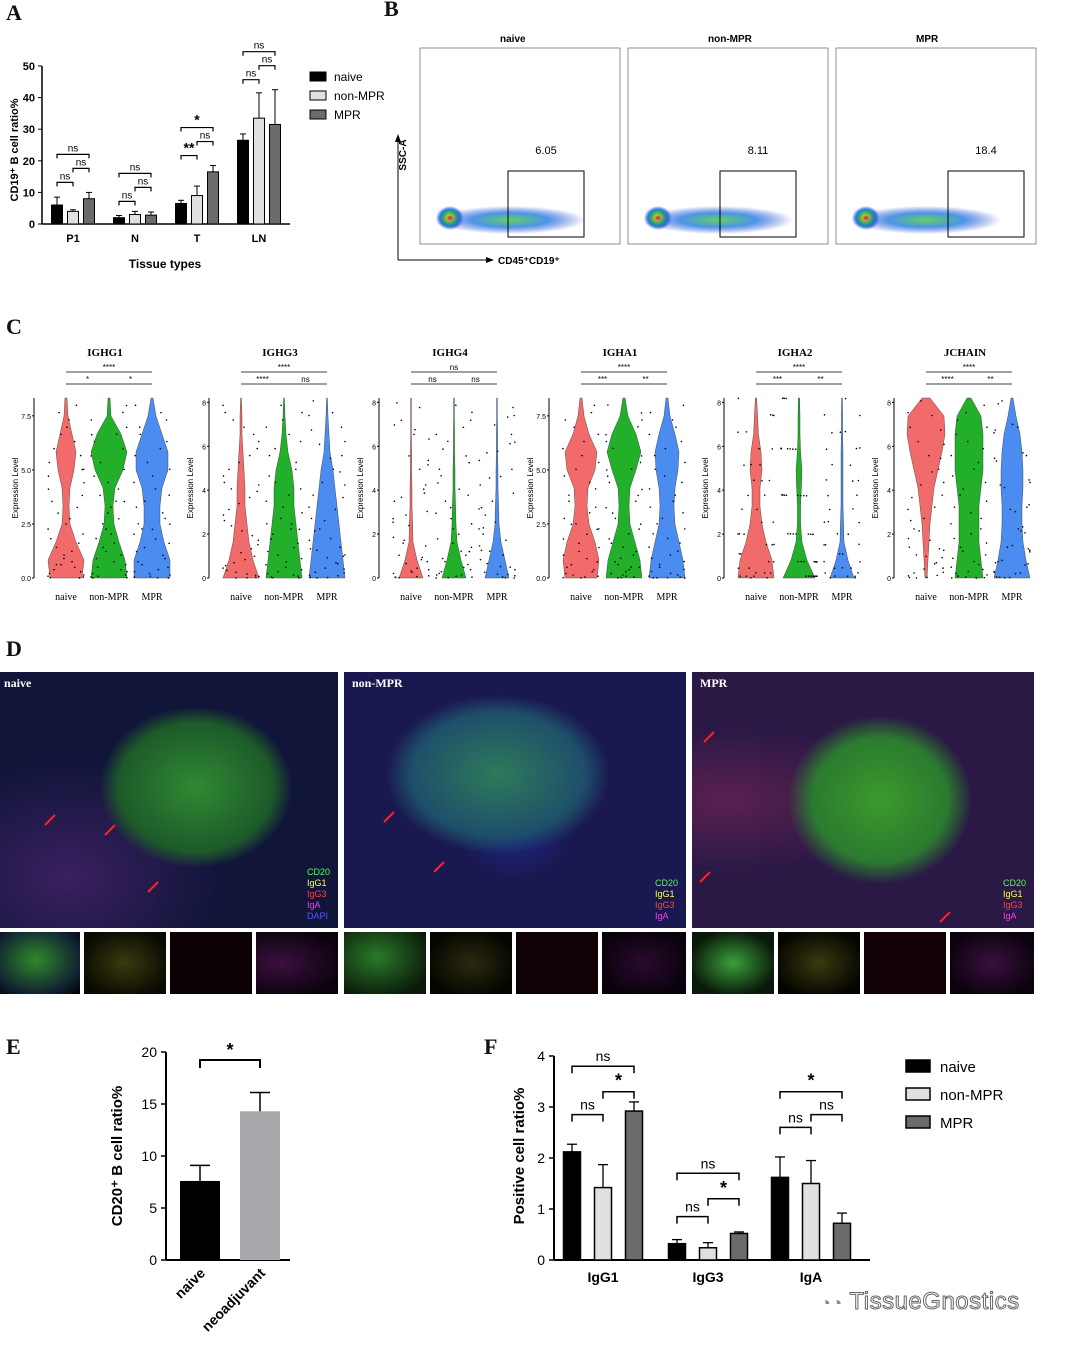  What do you see at coordinates (692, 1207) in the screenshot?
I see `f-sig-label: ns` at bounding box center [692, 1207].